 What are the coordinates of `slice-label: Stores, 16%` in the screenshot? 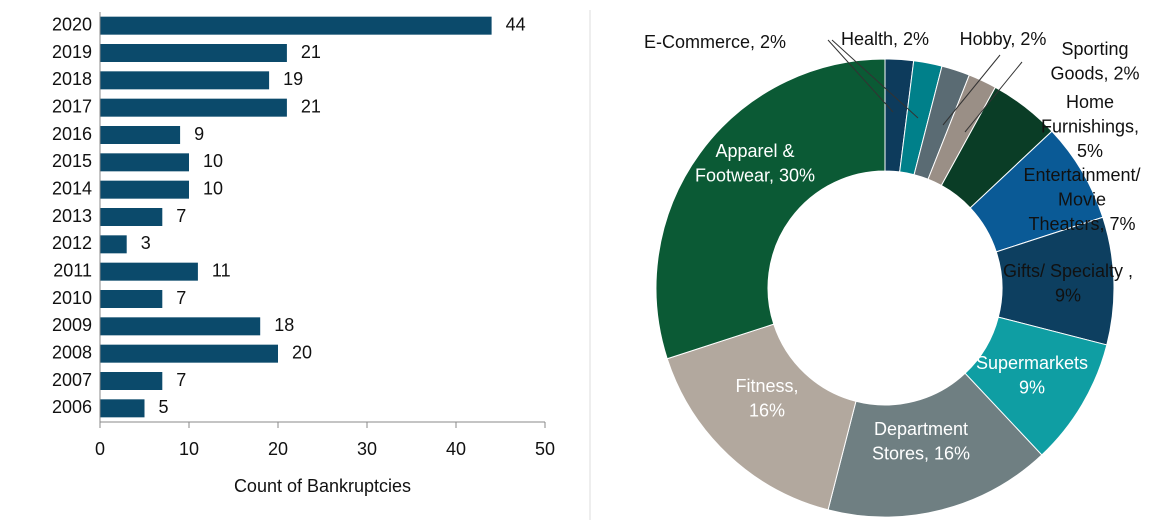 It's located at (921, 453).